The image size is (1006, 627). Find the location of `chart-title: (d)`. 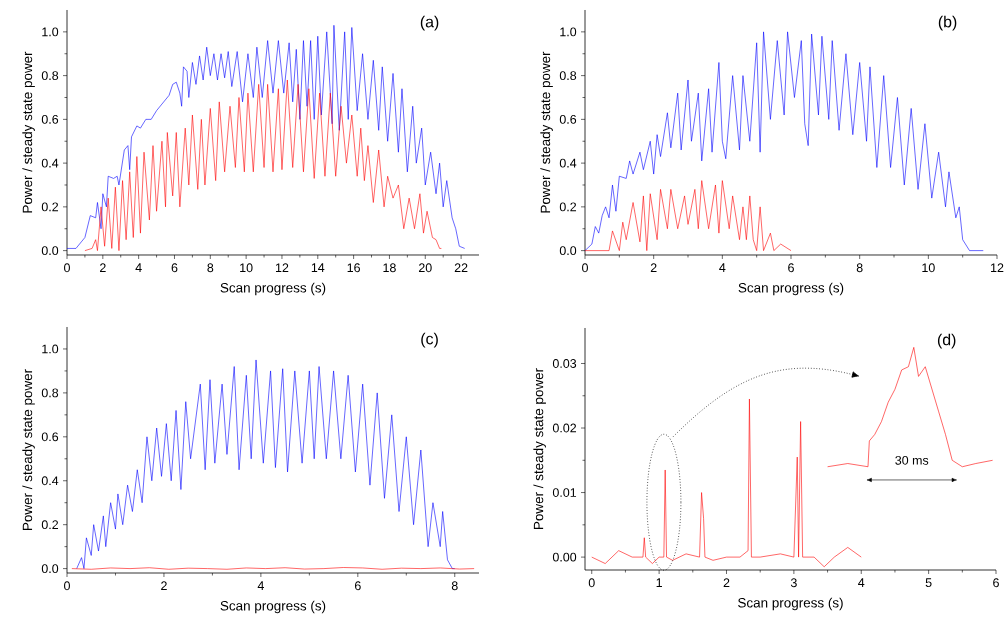

chart-title: (d) is located at coordinates (946, 341).